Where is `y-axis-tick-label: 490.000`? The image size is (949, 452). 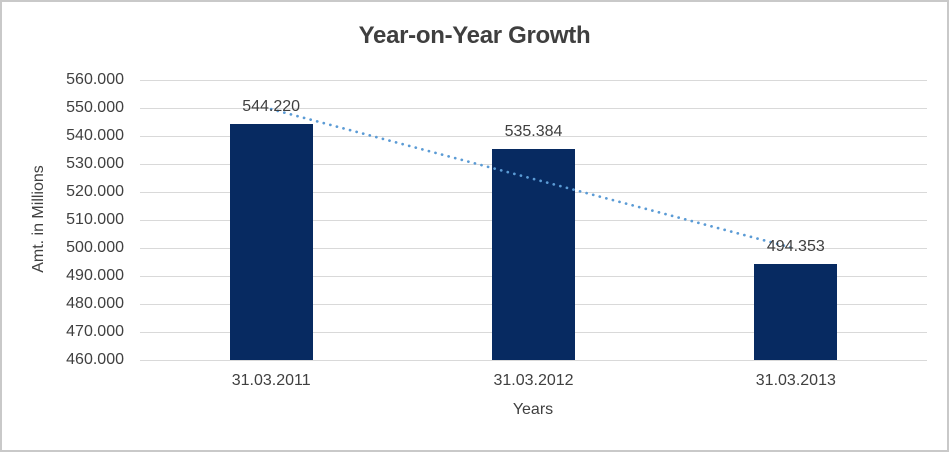
y-axis-tick-label: 490.000 is located at coordinates (95, 275).